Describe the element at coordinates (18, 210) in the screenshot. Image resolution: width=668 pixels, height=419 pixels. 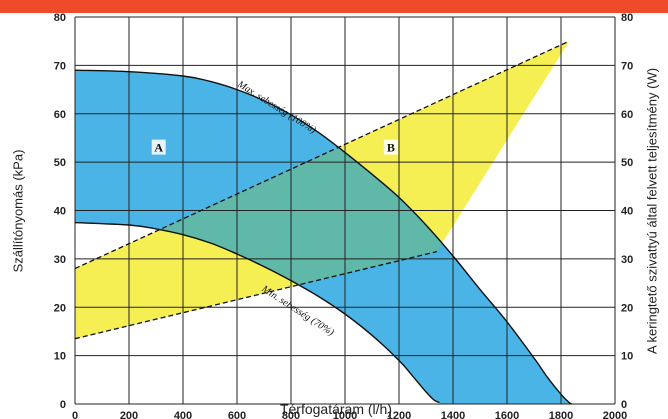
I see `y-axis-label-left: Szállítónyomás (kPa)` at that location.